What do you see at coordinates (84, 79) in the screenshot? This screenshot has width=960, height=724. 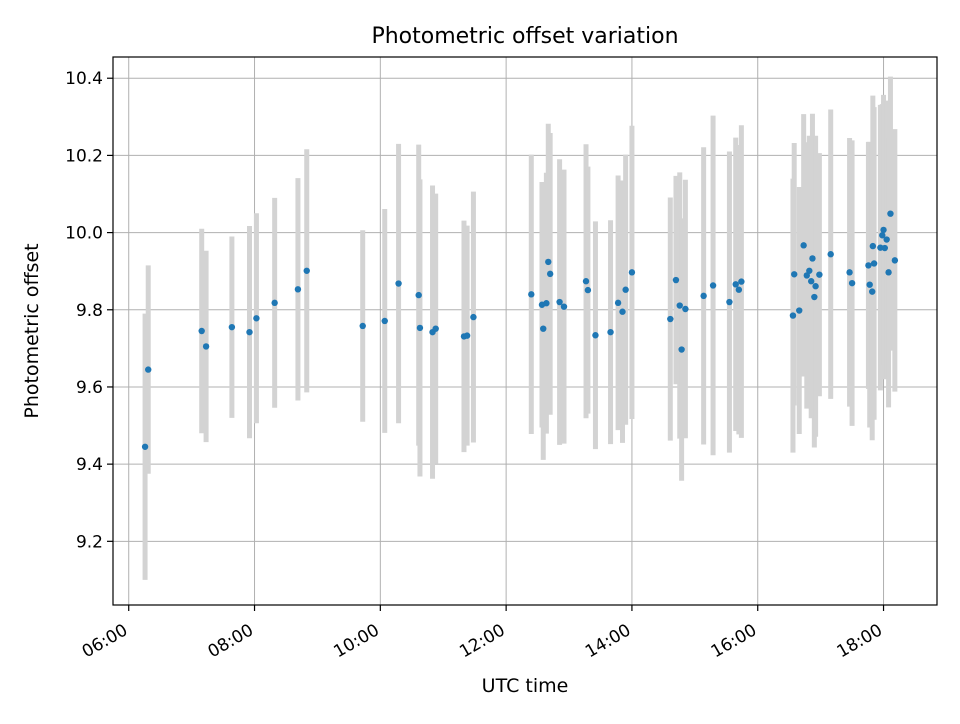 I see `y-tick-label-6: 10.4` at bounding box center [84, 79].